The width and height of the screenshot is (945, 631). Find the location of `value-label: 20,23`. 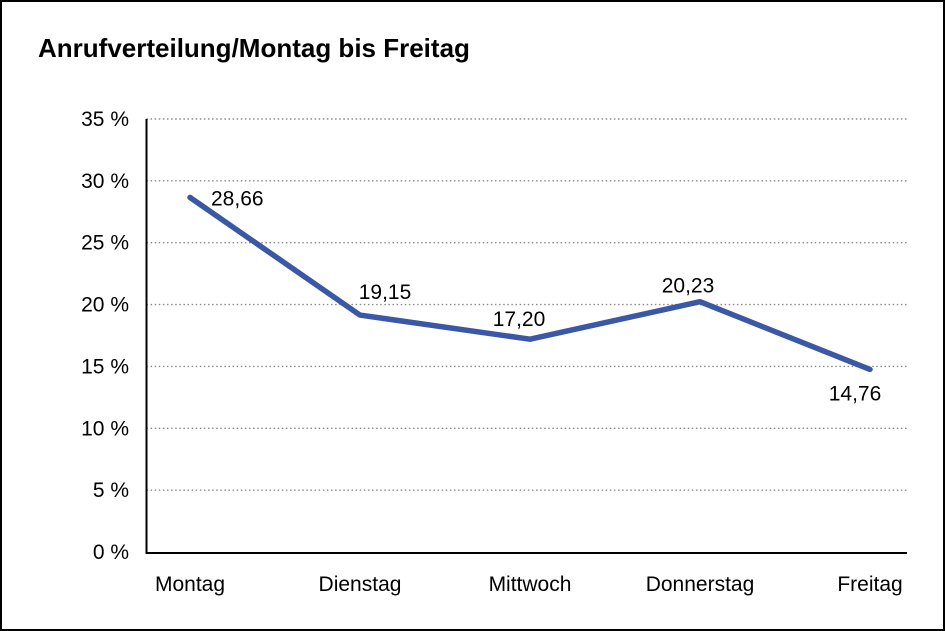

value-label: 20,23 is located at coordinates (688, 286).